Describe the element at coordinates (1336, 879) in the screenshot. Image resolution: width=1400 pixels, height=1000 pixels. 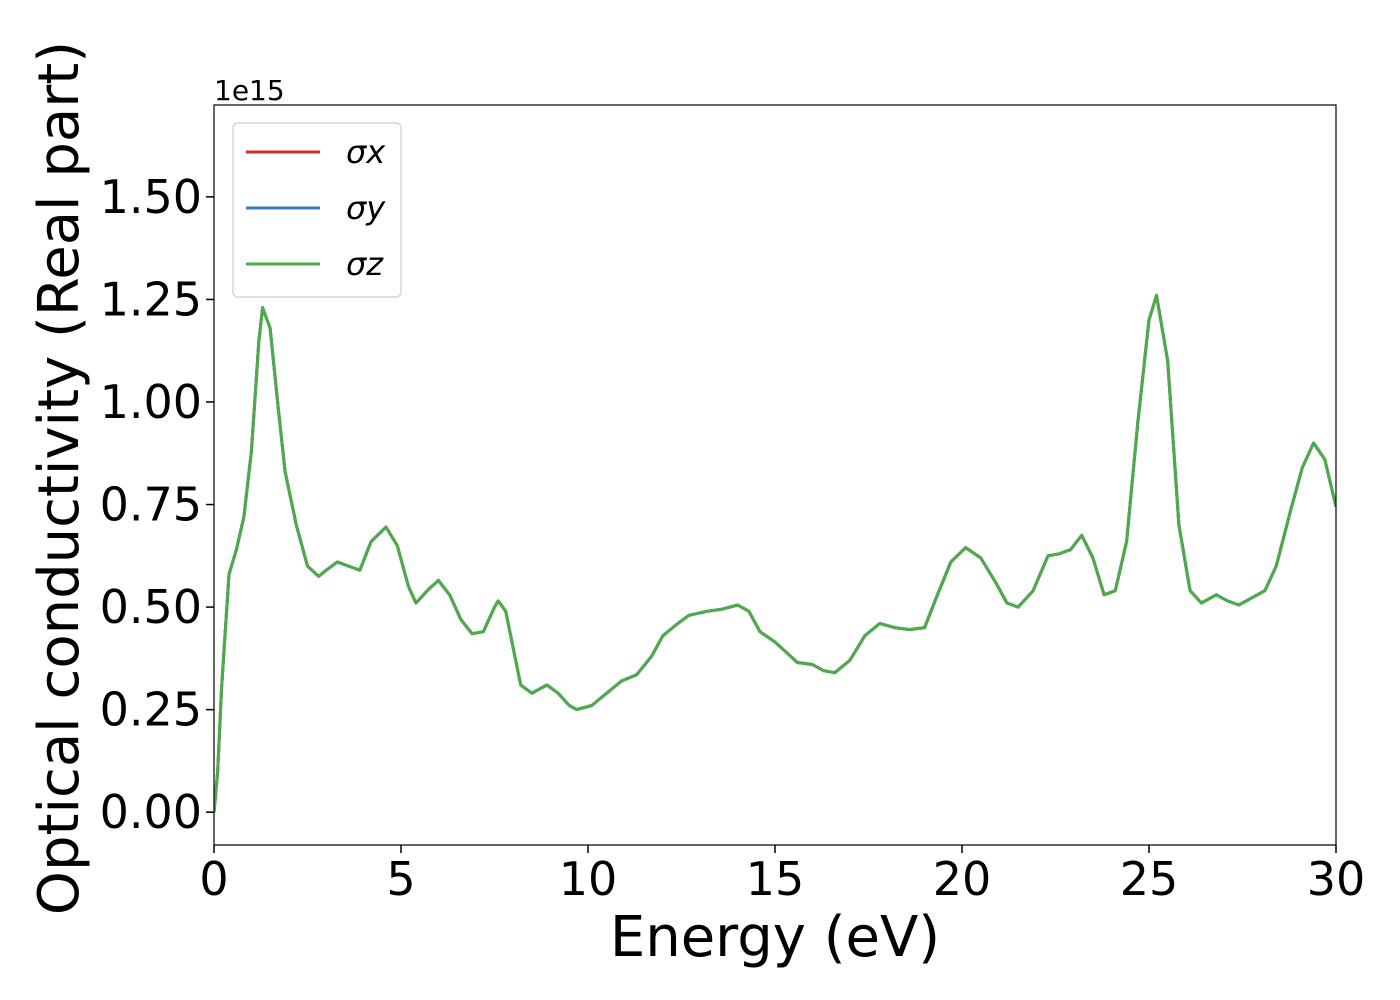
I see `x-tick-label: 30` at that location.